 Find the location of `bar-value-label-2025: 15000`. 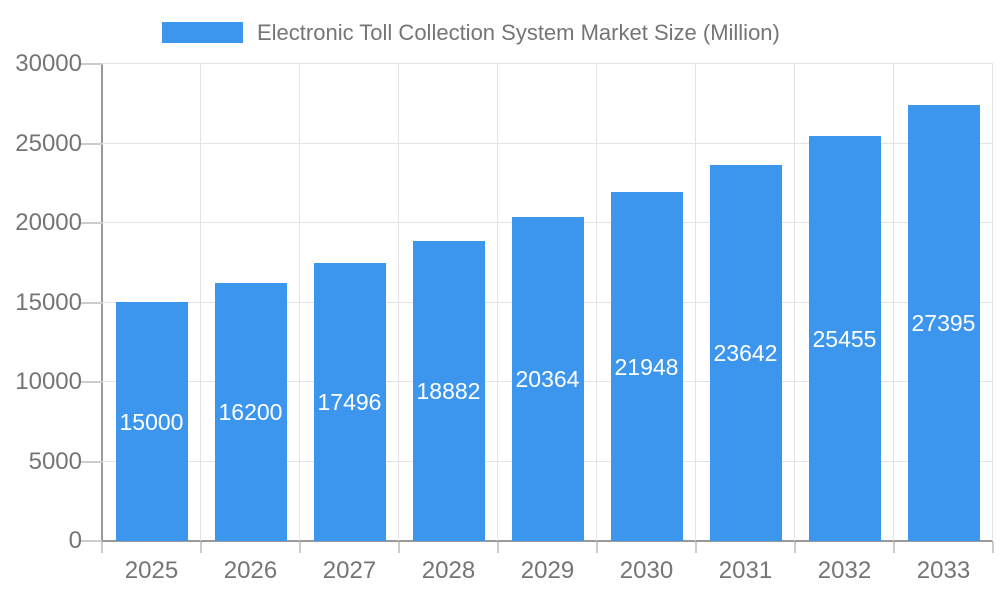

bar-value-label-2025: 15000 is located at coordinates (151, 422).